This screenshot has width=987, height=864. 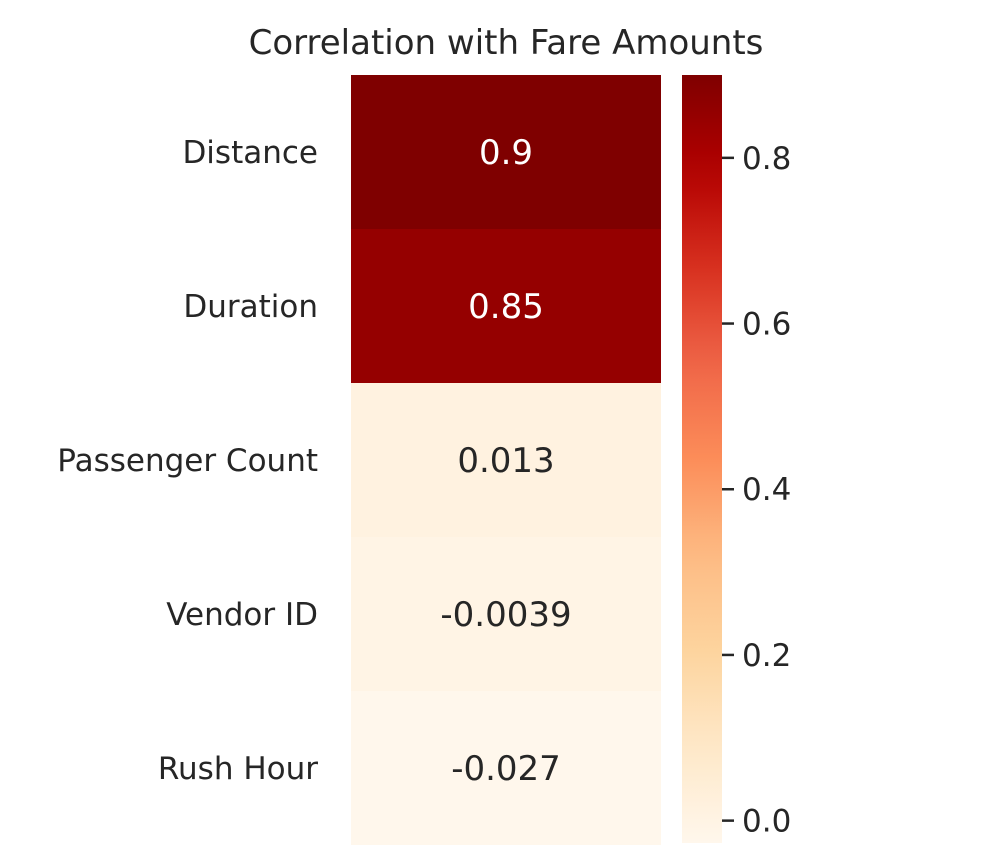 I want to click on row-label: Vendor ID, so click(x=242, y=615).